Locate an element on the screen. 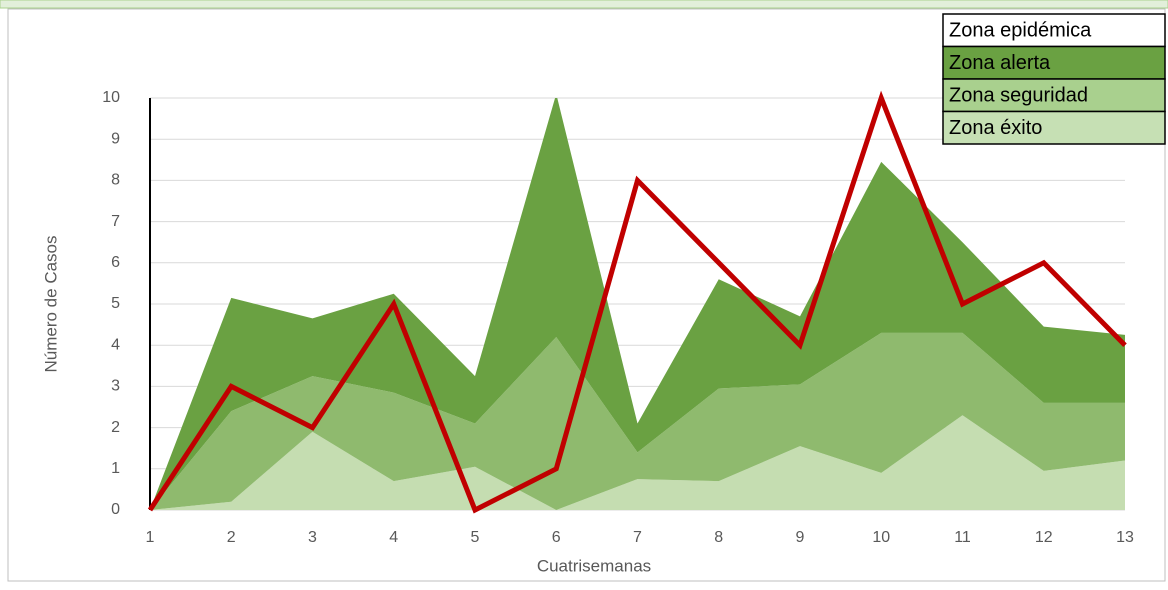 Image resolution: width=1168 pixels, height=590 pixels. x-tick-label: 10 is located at coordinates (881, 537).